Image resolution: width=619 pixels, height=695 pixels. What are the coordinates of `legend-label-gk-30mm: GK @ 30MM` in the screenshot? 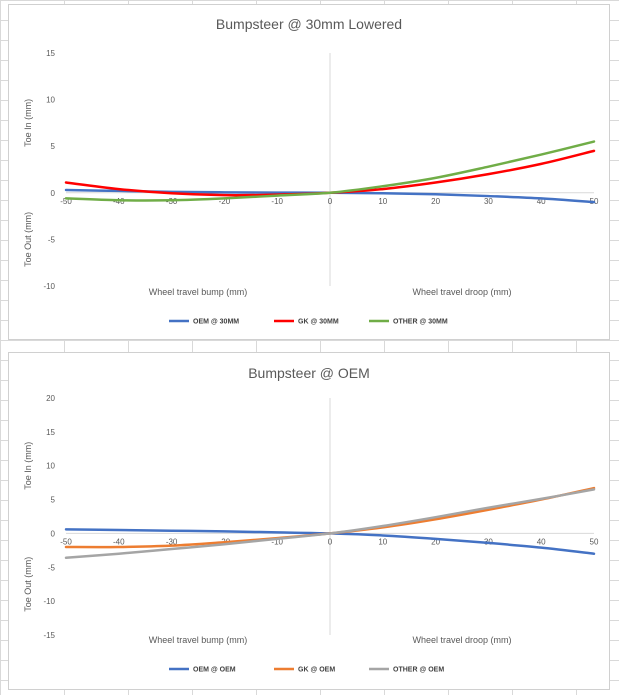 It's located at (318, 322).